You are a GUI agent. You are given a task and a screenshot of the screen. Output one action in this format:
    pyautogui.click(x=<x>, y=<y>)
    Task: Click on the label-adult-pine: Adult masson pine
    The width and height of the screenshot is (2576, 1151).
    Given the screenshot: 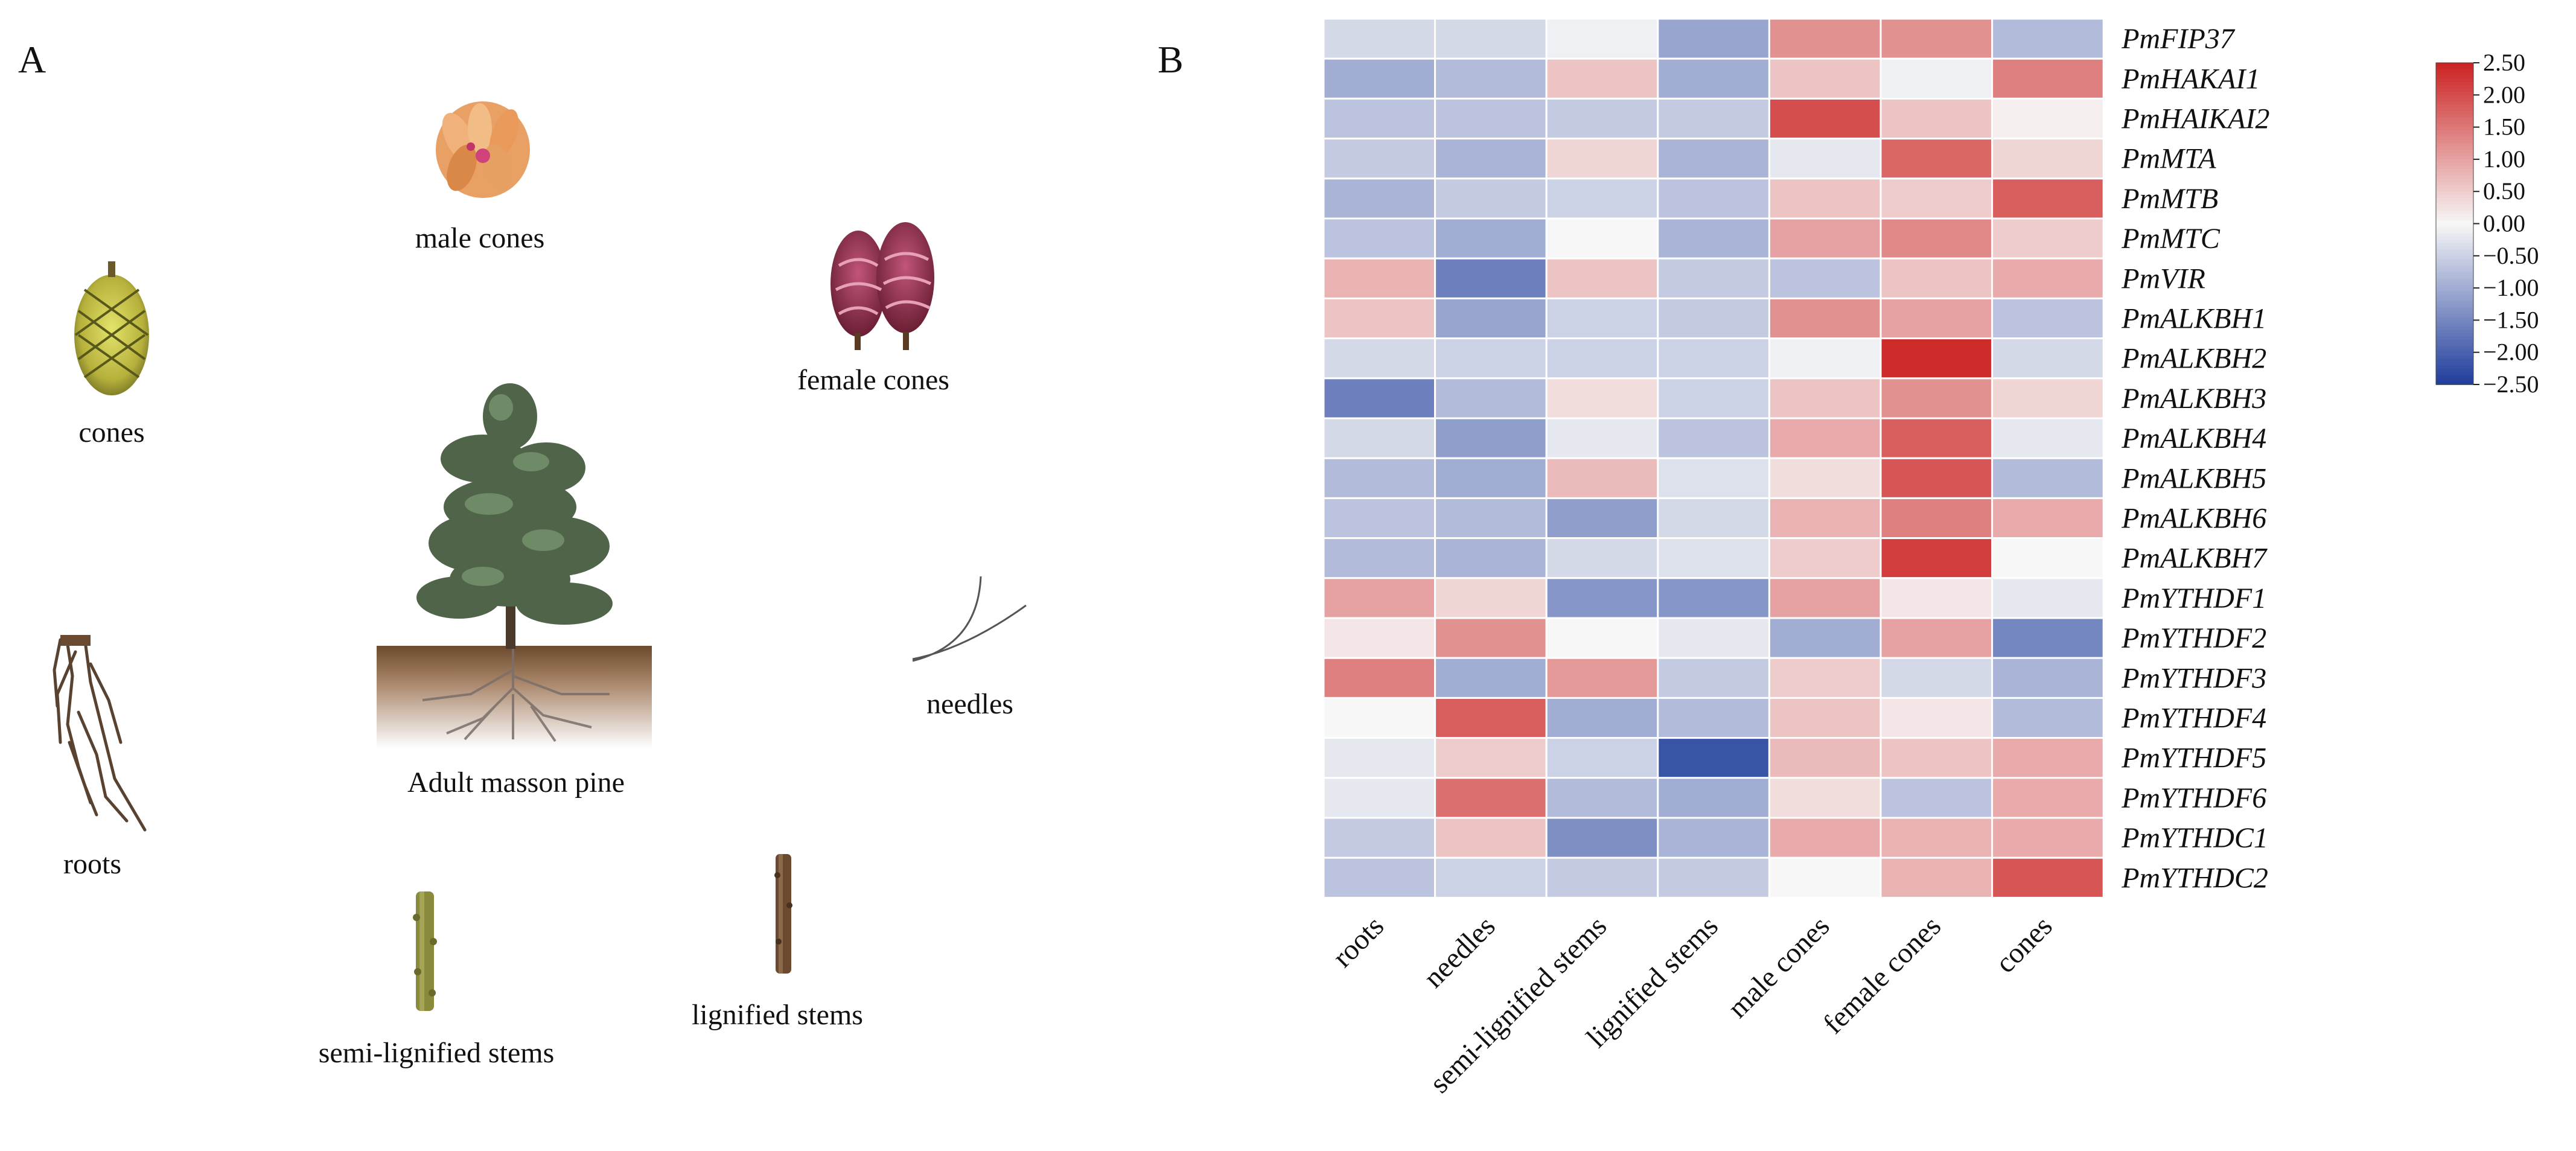 What is the action you would take?
    pyautogui.click(x=516, y=783)
    